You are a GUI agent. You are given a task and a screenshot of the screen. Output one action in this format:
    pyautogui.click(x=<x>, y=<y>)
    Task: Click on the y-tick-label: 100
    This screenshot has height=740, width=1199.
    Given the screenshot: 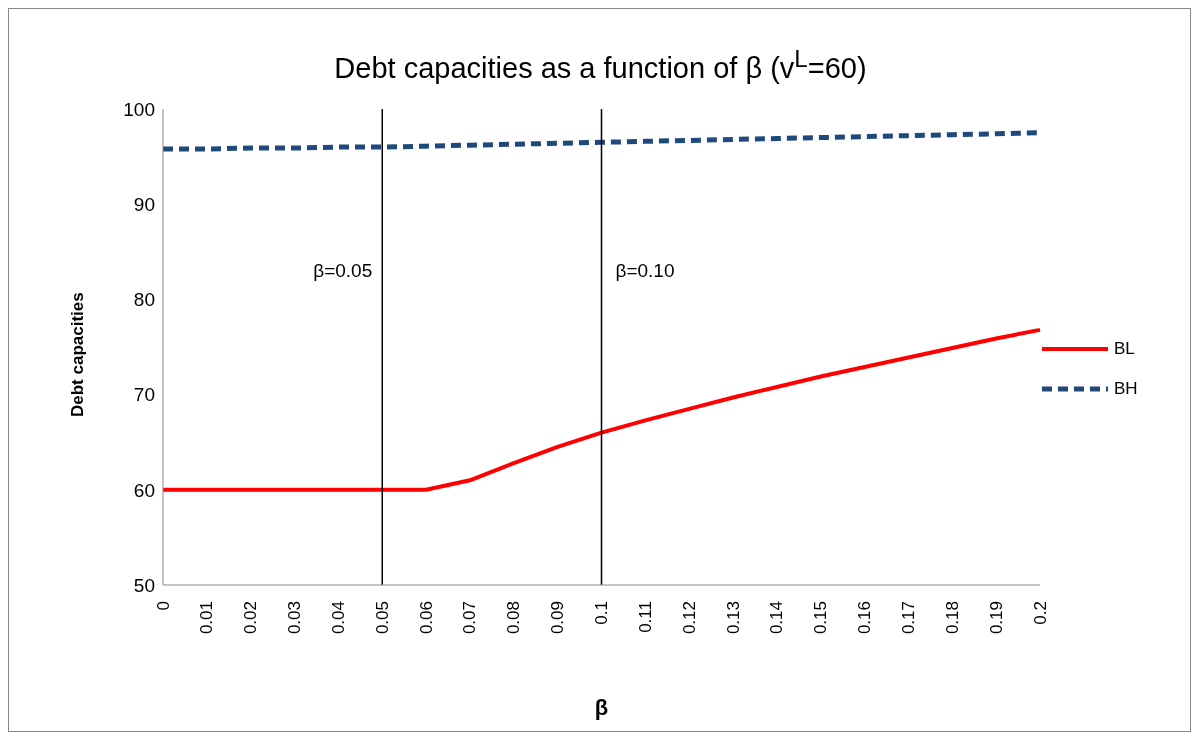 What is the action you would take?
    pyautogui.click(x=139, y=109)
    